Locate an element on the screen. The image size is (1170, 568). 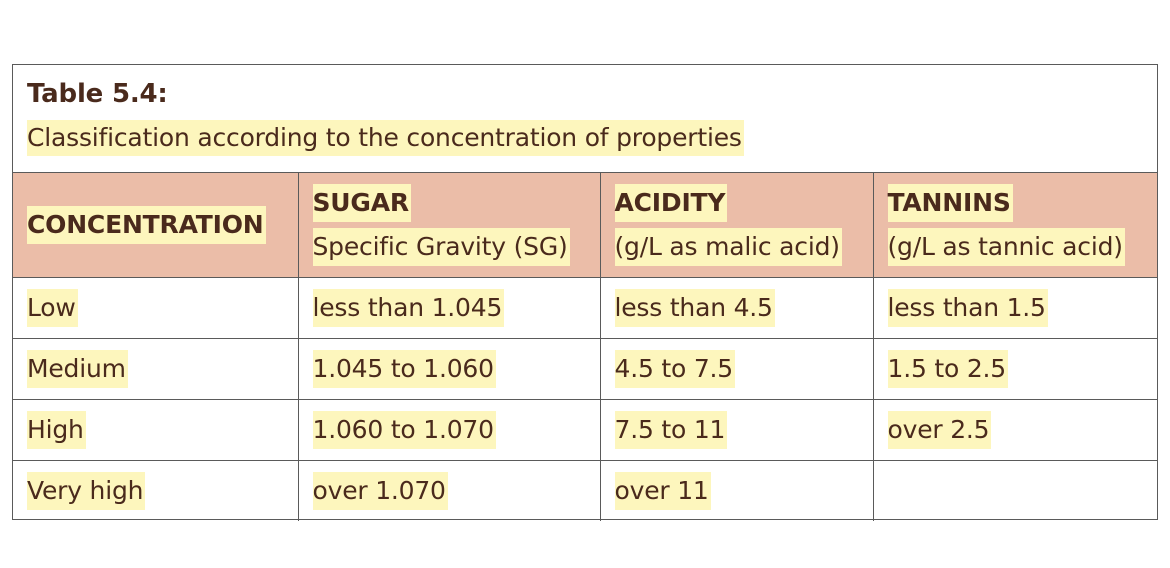
header-acidity: ACIDITY (g/L as malic acid) is located at coordinates (736, 225).